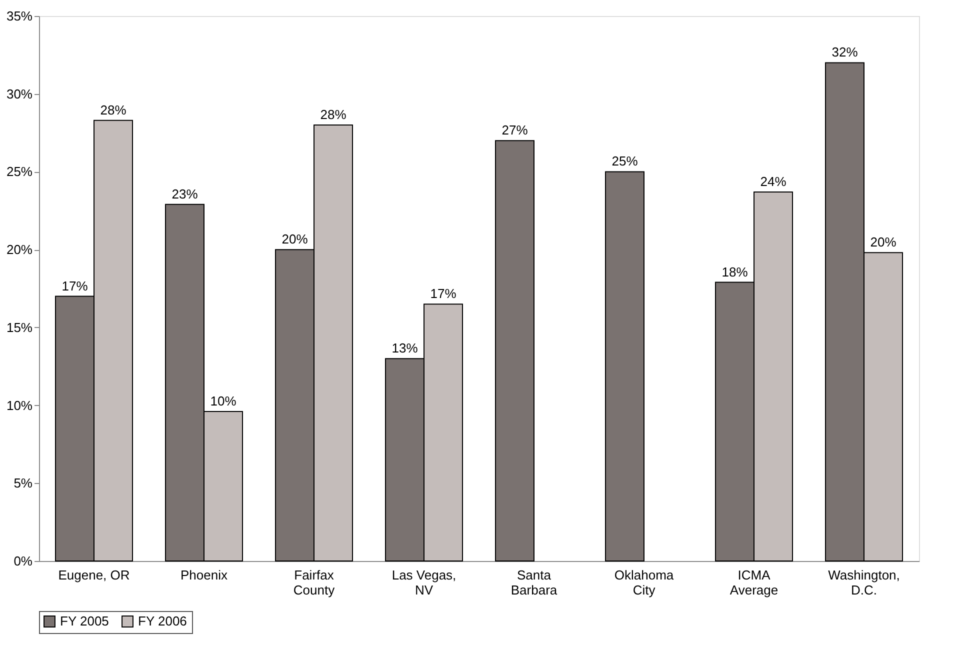 Image resolution: width=980 pixels, height=657 pixels. Describe the element at coordinates (534, 583) in the screenshot. I see `x-tick-label: Santa Barbara` at that location.